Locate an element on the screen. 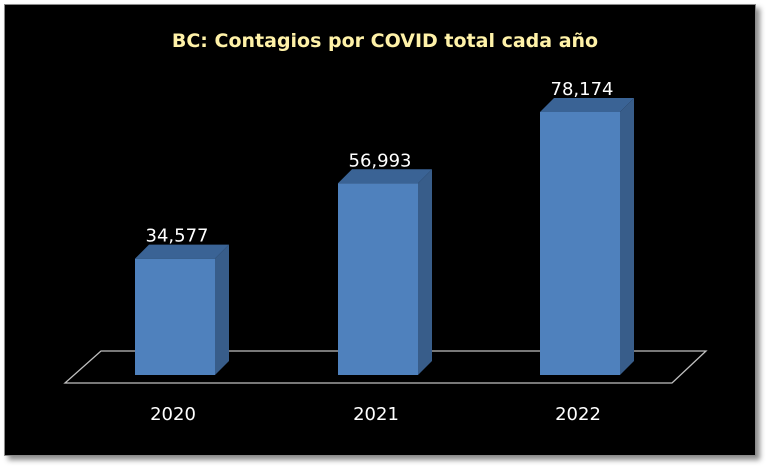 This screenshot has height=470, width=770. data-label: 34,577 is located at coordinates (177, 236).